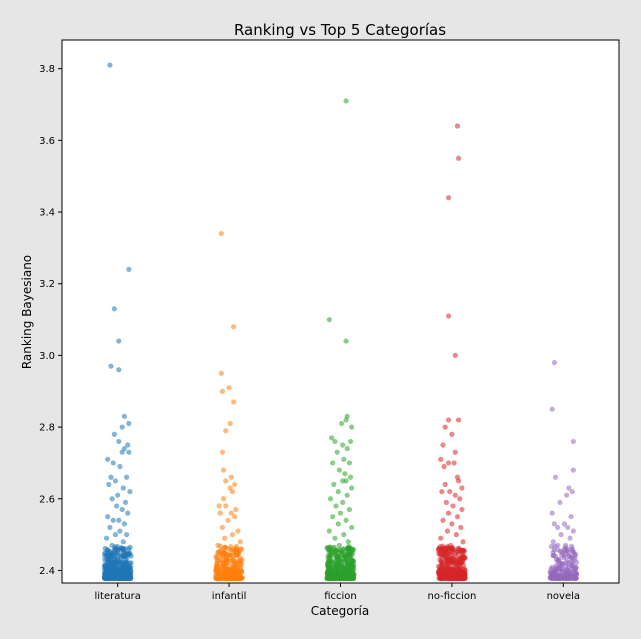  What do you see at coordinates (340, 596) in the screenshot?
I see `x-tick-label: ficcion` at bounding box center [340, 596].